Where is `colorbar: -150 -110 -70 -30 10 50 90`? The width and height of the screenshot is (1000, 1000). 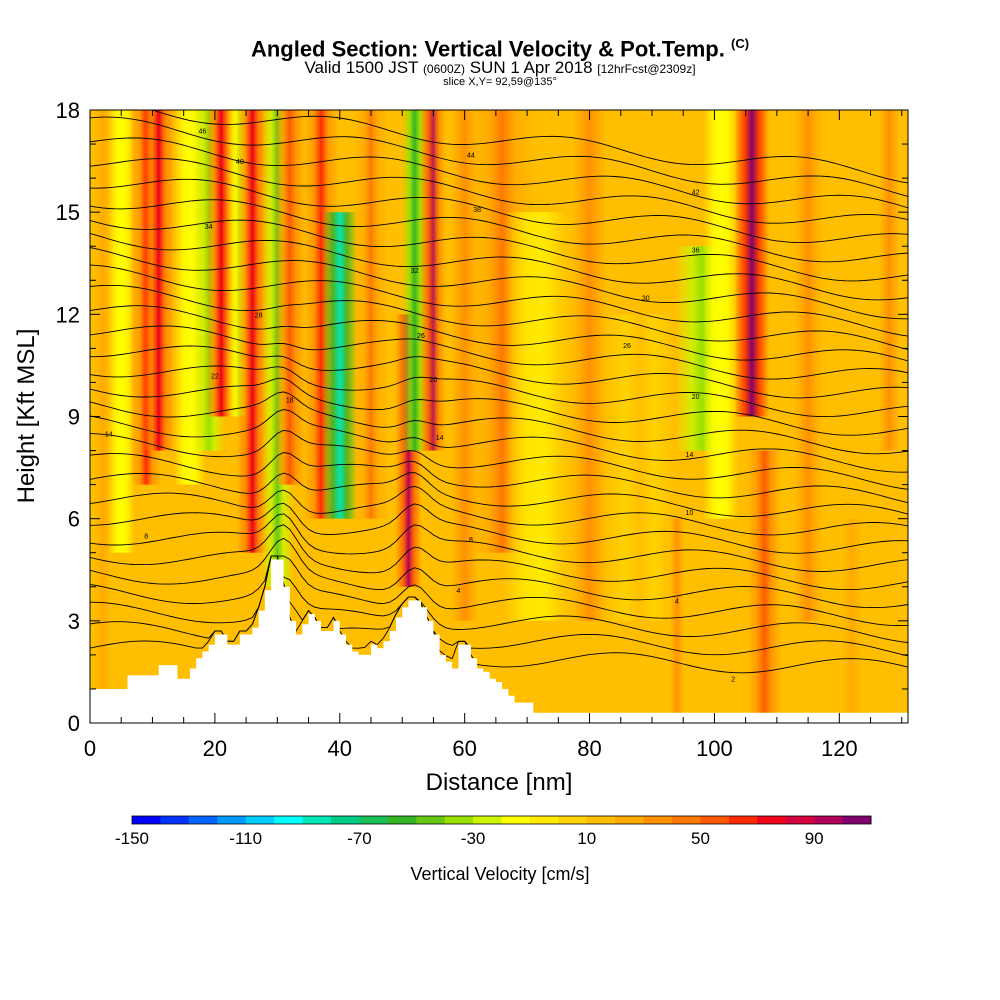
colorbar: -150 -110 -70 -30 10 50 90 is located at coordinates (493, 831).